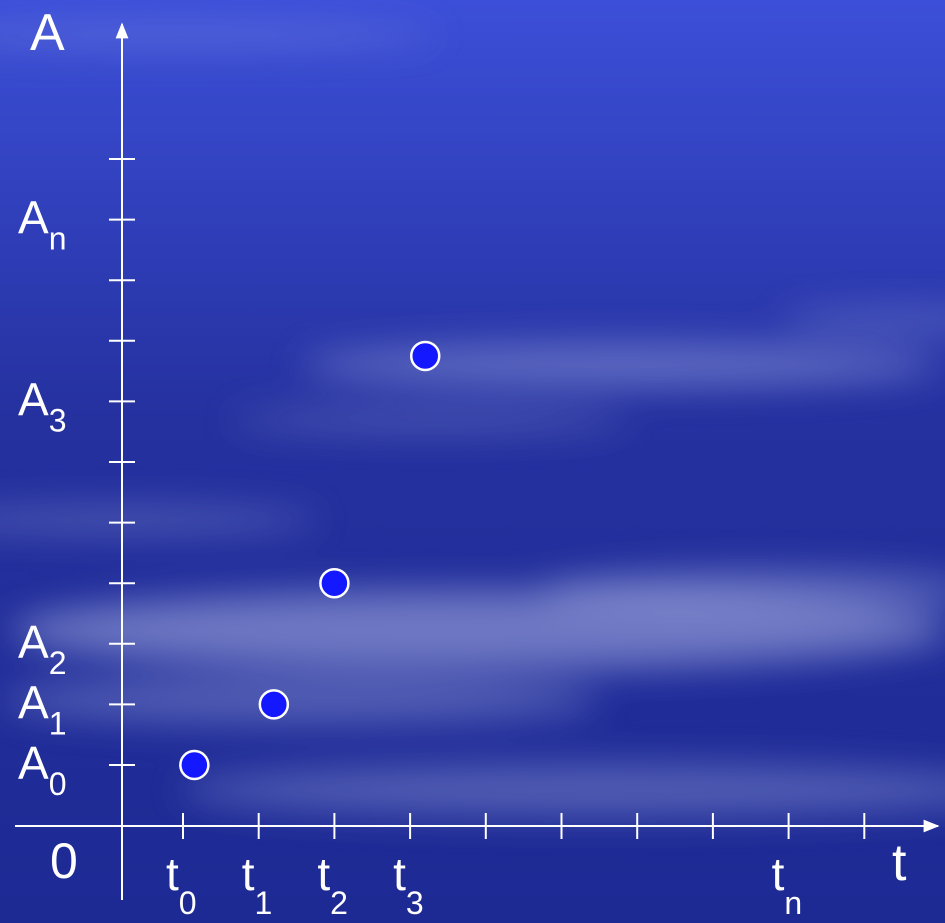 This screenshot has height=923, width=945. What do you see at coordinates (42, 648) in the screenshot?
I see `y-tick-label-2: A2` at bounding box center [42, 648].